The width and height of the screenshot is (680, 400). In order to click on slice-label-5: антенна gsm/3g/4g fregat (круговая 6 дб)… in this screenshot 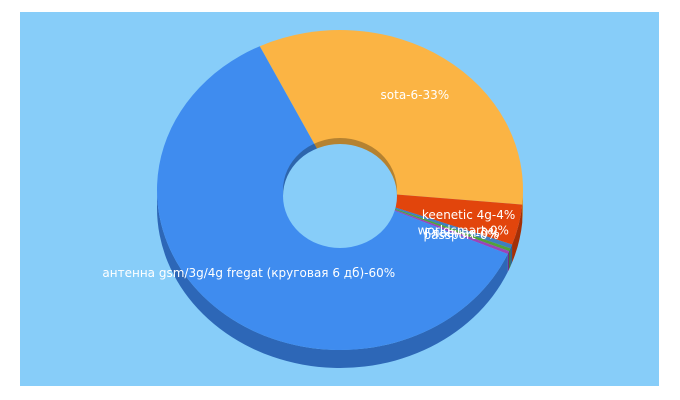, I will do `click(248, 273)`.